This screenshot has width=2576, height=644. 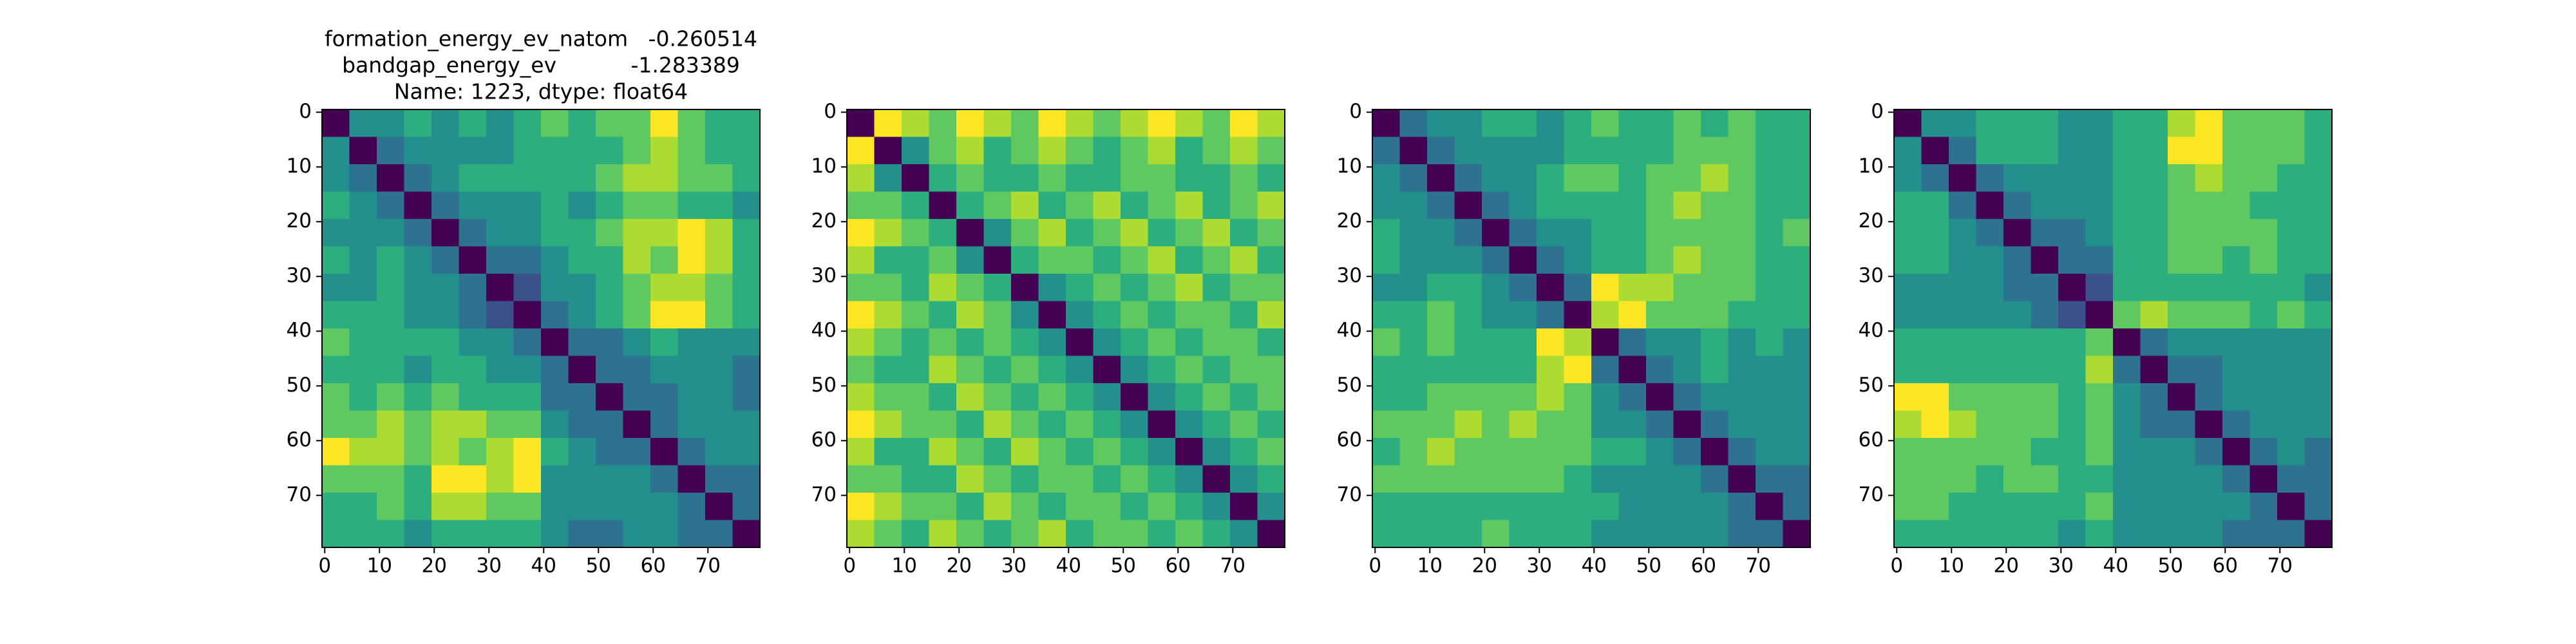 What do you see at coordinates (1349, 221) in the screenshot?
I see `y-tick-label: 20` at bounding box center [1349, 221].